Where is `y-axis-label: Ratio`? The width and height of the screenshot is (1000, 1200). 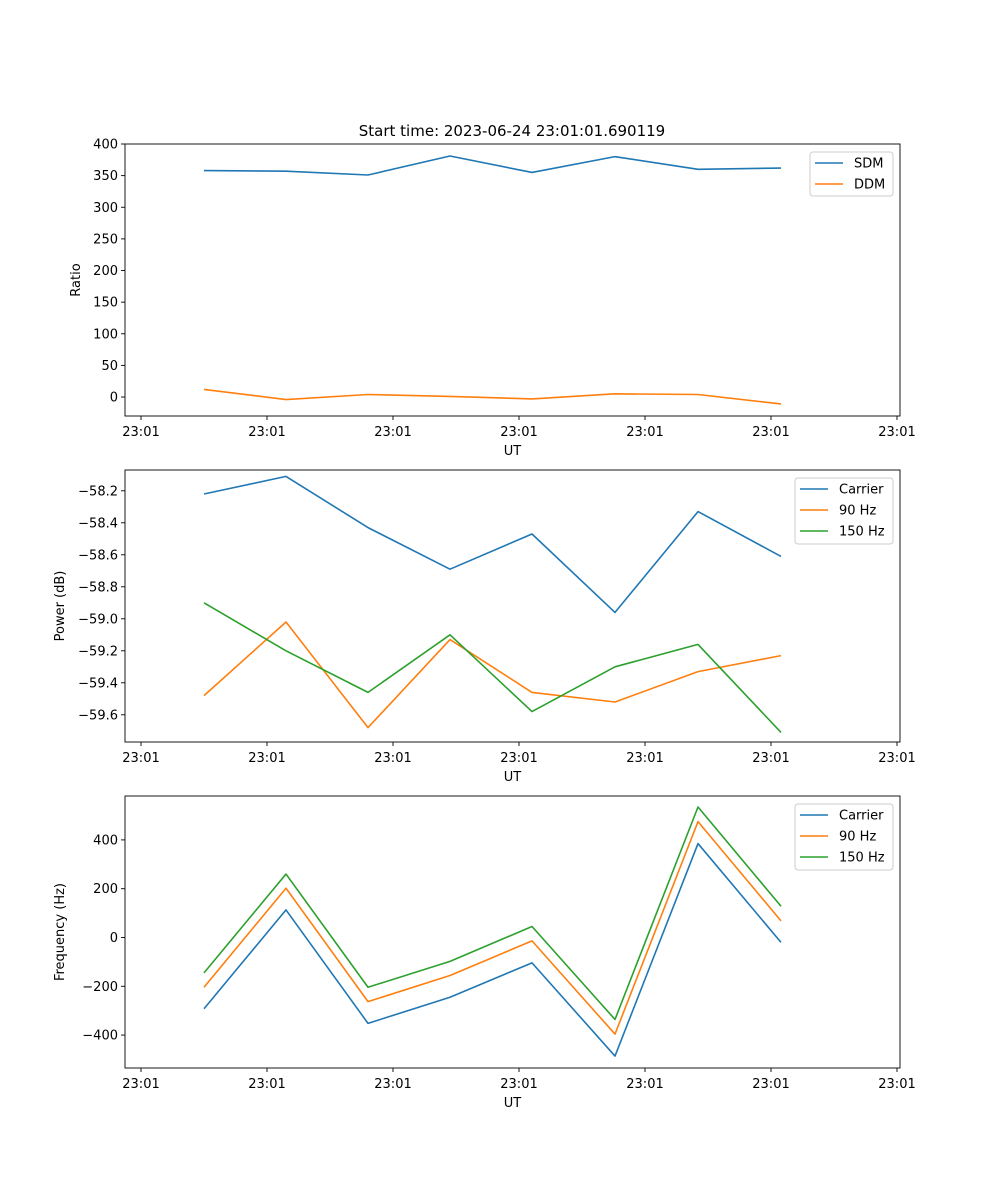 y-axis-label: Ratio is located at coordinates (76, 279).